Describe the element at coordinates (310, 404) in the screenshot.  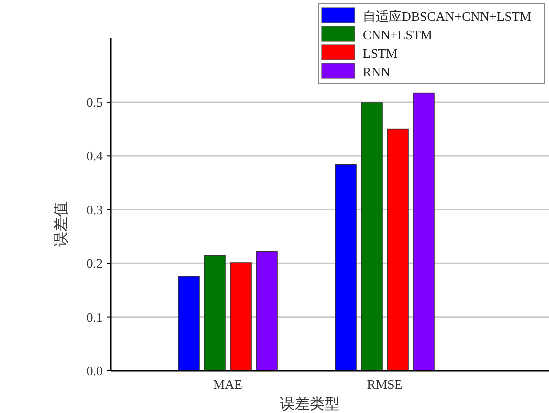
I see `x-axis-title: 误差类型` at that location.